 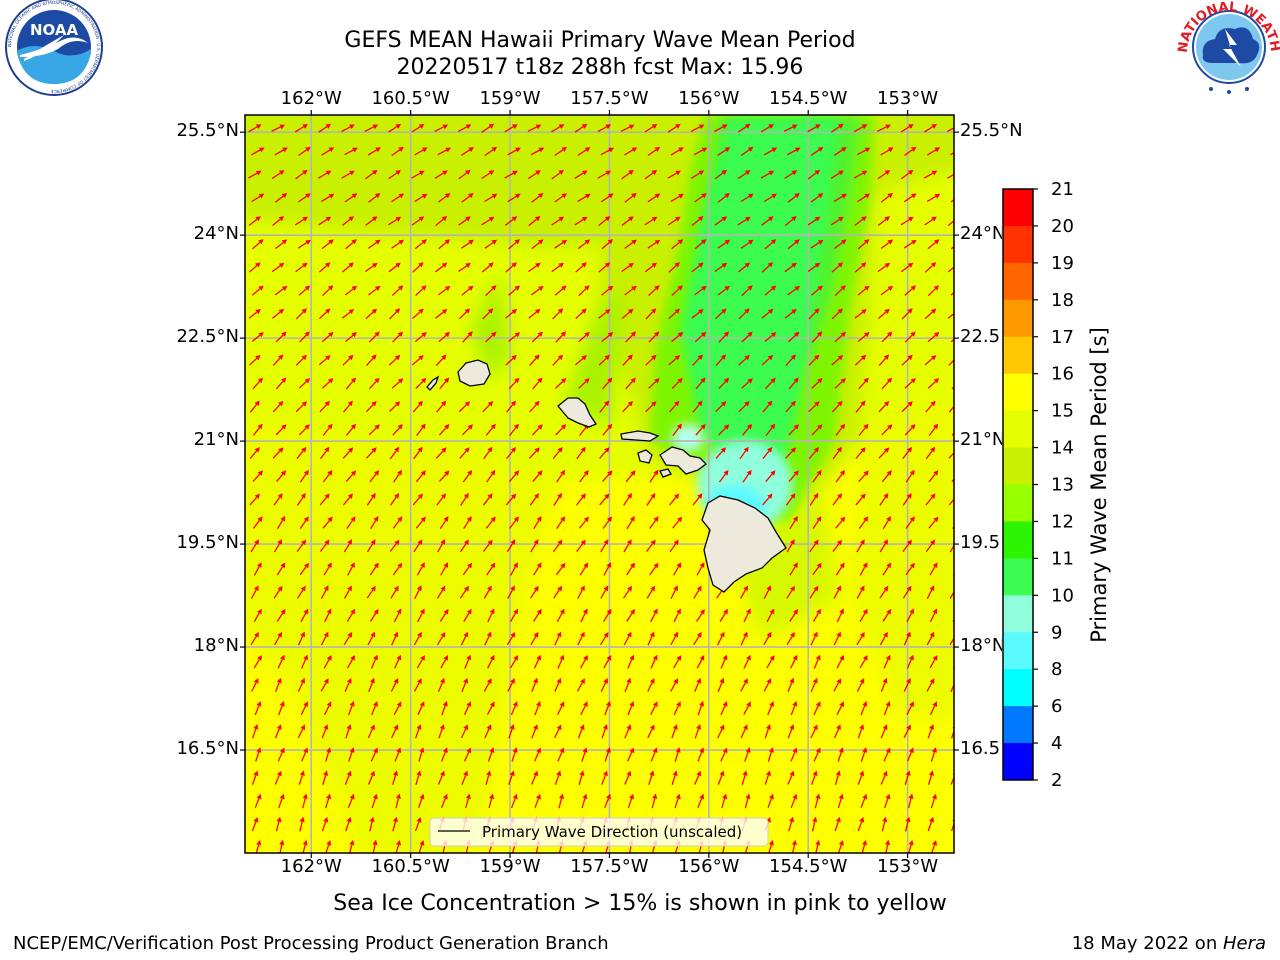 I want to click on lon-tick-label-top: 162°W, so click(x=311, y=98).